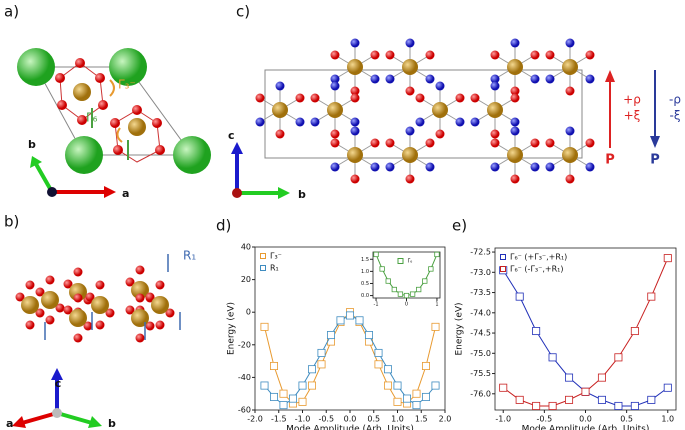 The width and height of the screenshot is (685, 430). Describe the element at coordinates (365, 260) in the screenshot. I see `y-tick-label: 1.5` at that location.